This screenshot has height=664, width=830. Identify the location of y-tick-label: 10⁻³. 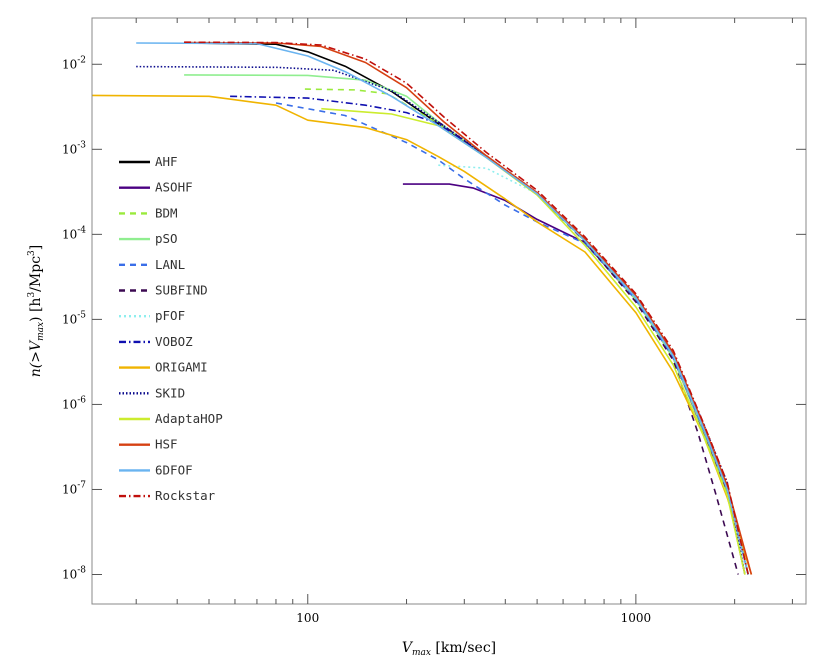
(74, 148).